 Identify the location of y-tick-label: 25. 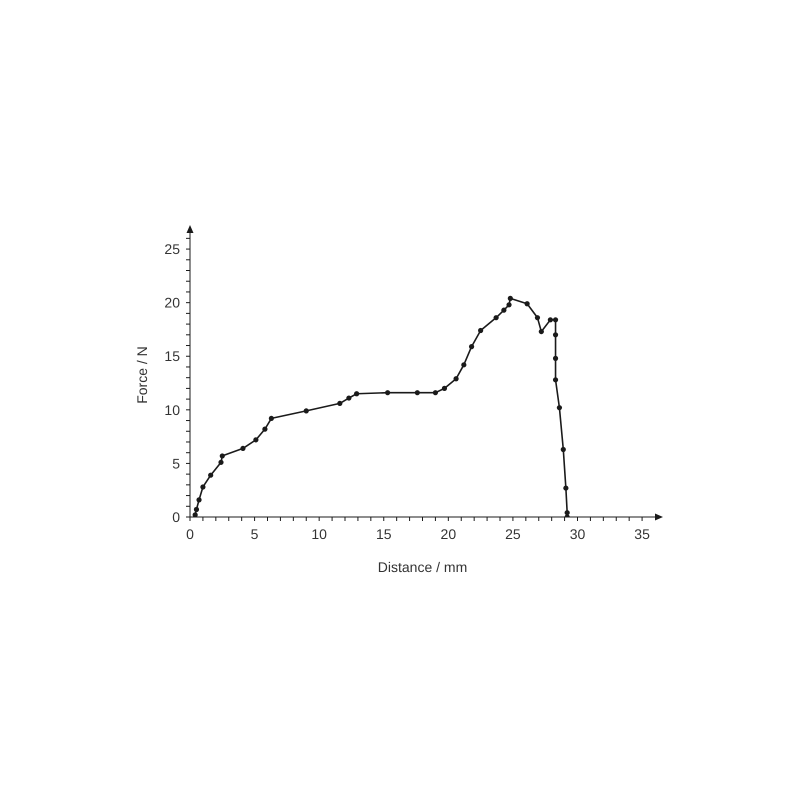
(172, 249).